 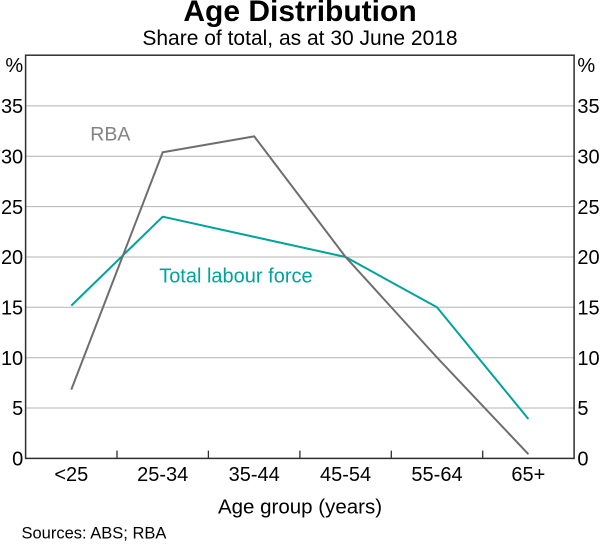 What do you see at coordinates (162, 475) in the screenshot?
I see `svg-text: 25-34` at bounding box center [162, 475].